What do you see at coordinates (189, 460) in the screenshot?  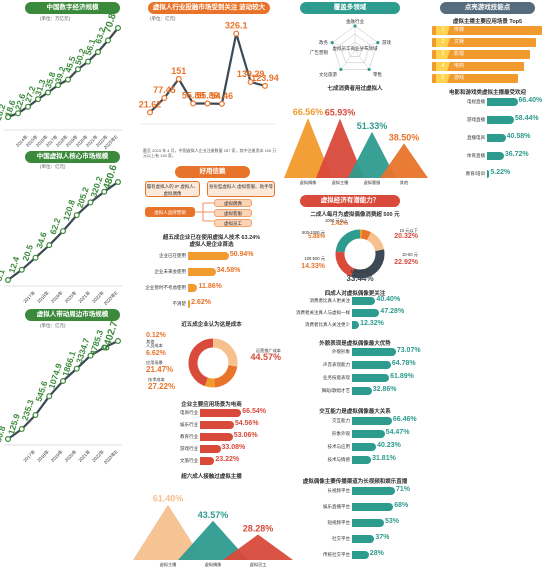 I see `scenarios-category-4: 文旅行业` at bounding box center [189, 460].